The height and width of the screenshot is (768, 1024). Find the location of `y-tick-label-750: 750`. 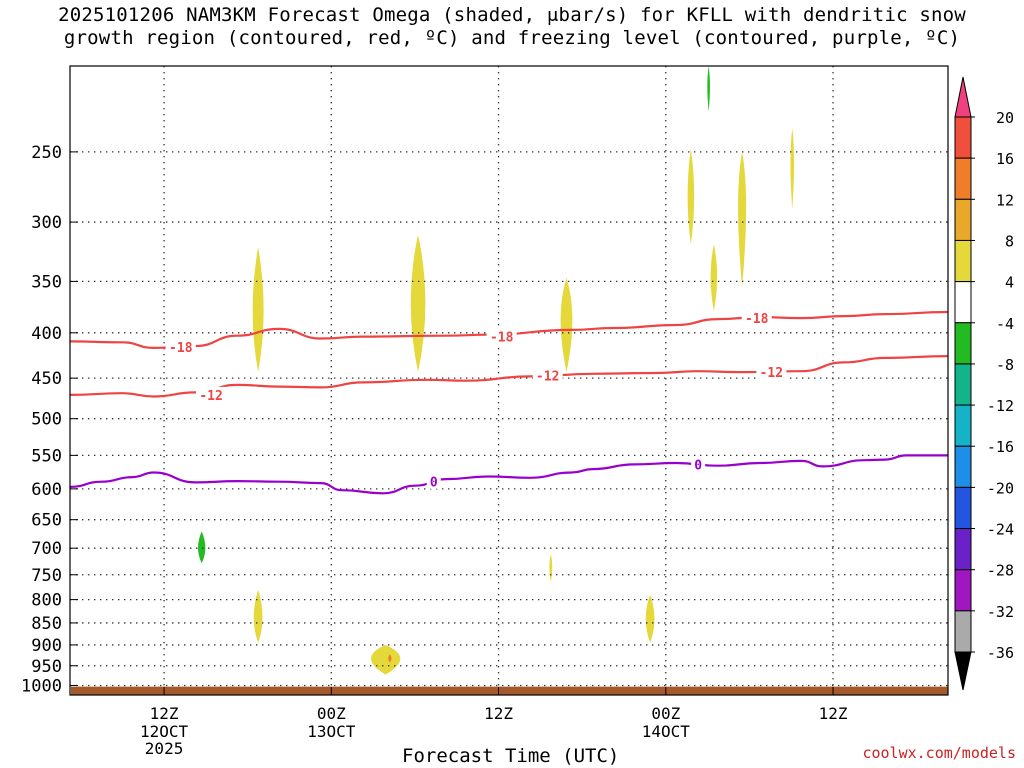

y-tick-label-750: 750 is located at coordinates (46, 576).